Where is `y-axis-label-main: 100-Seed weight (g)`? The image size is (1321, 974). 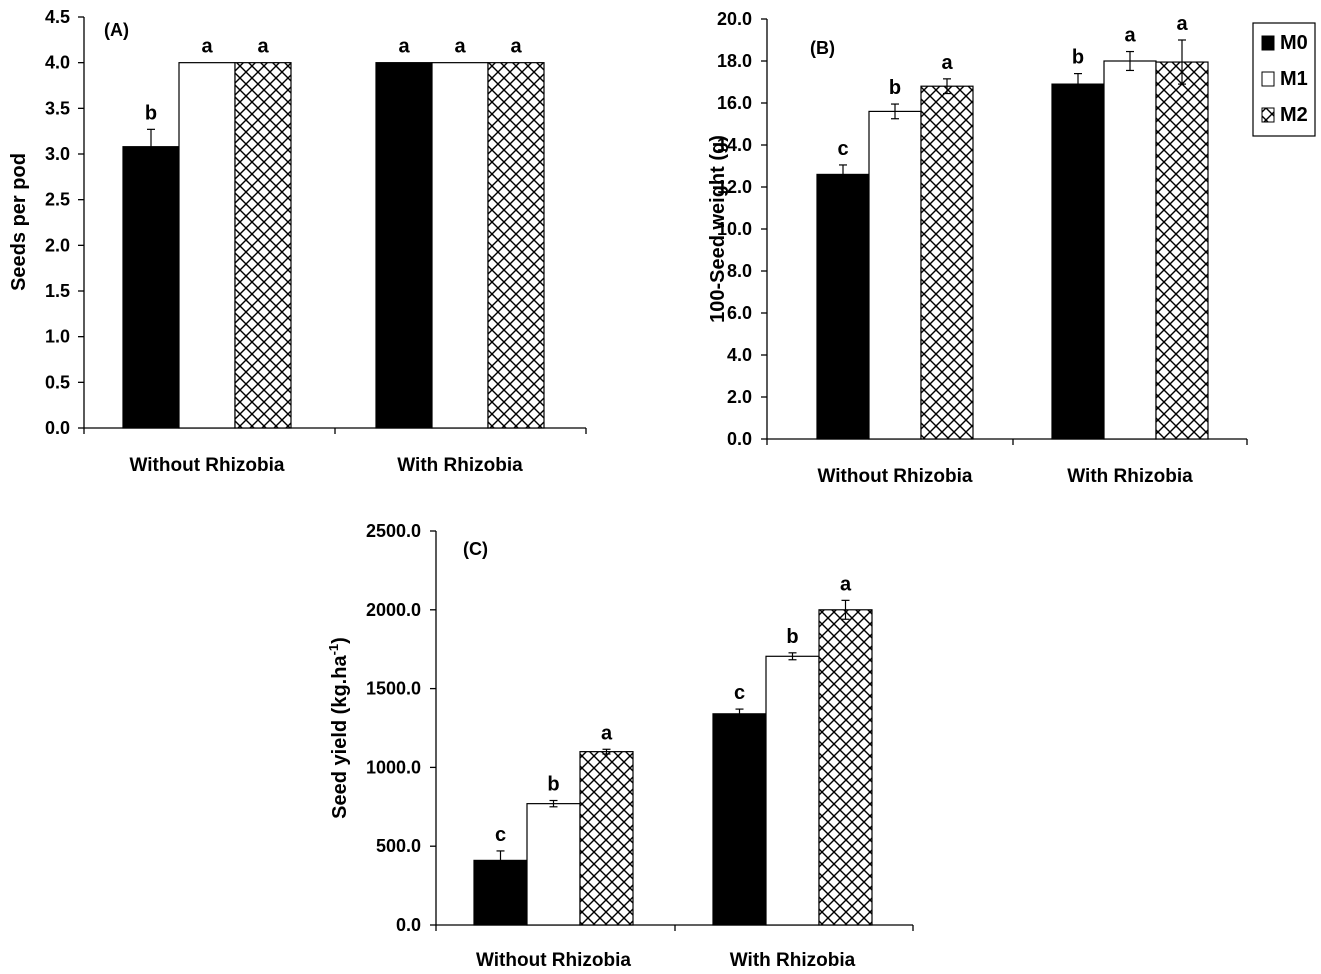 y-axis-label-main: 100-Seed weight (g) is located at coordinates (718, 229).